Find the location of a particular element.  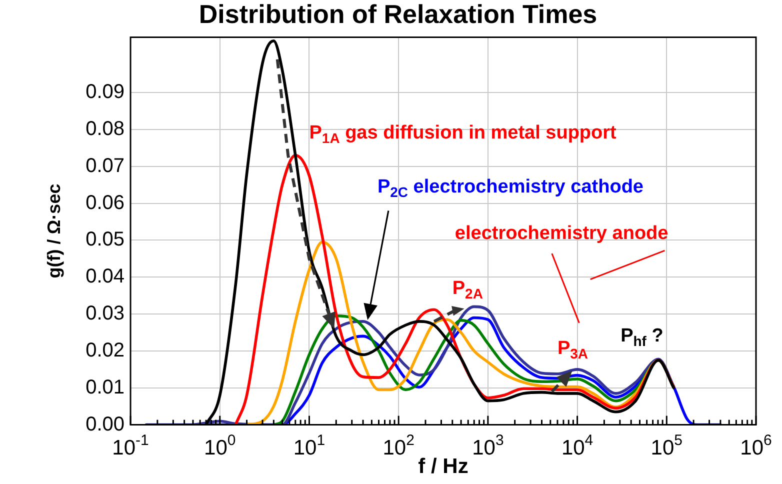

y-axis-title: g(f) / Ω·sec is located at coordinates (54, 231).